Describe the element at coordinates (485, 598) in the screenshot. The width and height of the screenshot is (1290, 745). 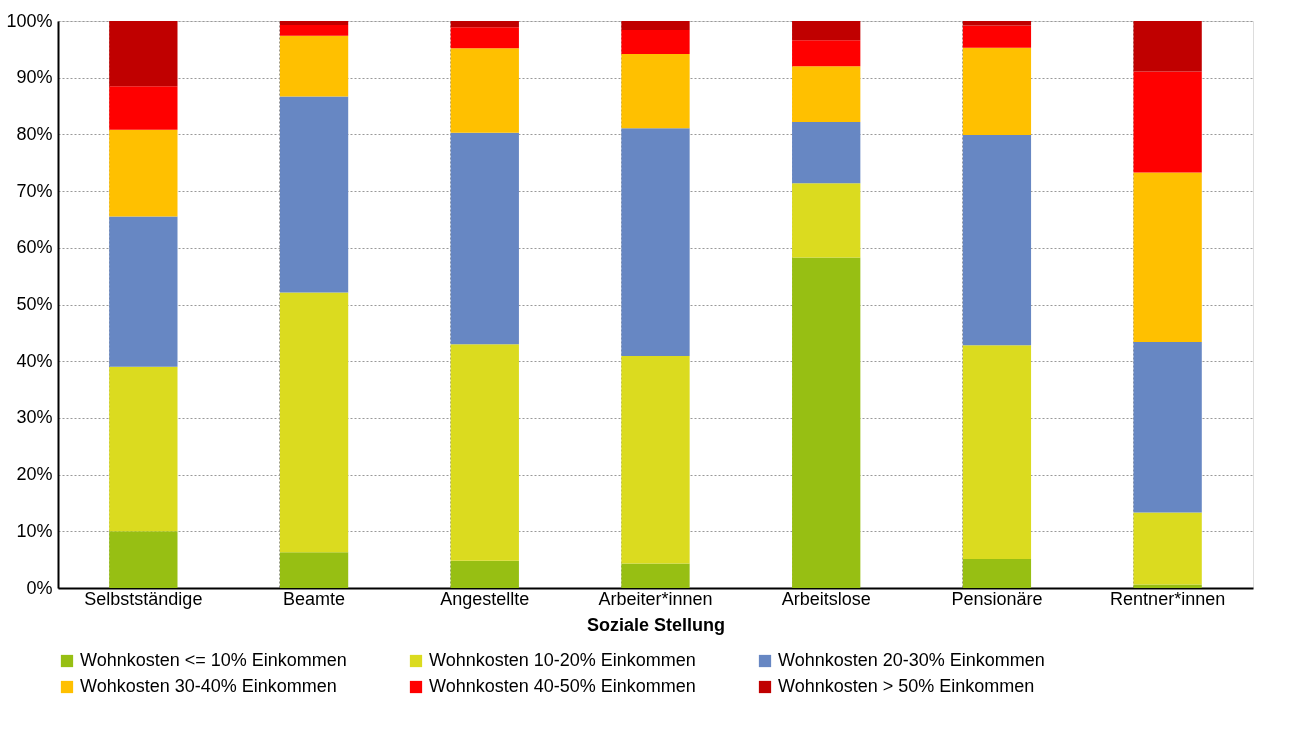
I see `x-tick-label: Angestellte` at that location.